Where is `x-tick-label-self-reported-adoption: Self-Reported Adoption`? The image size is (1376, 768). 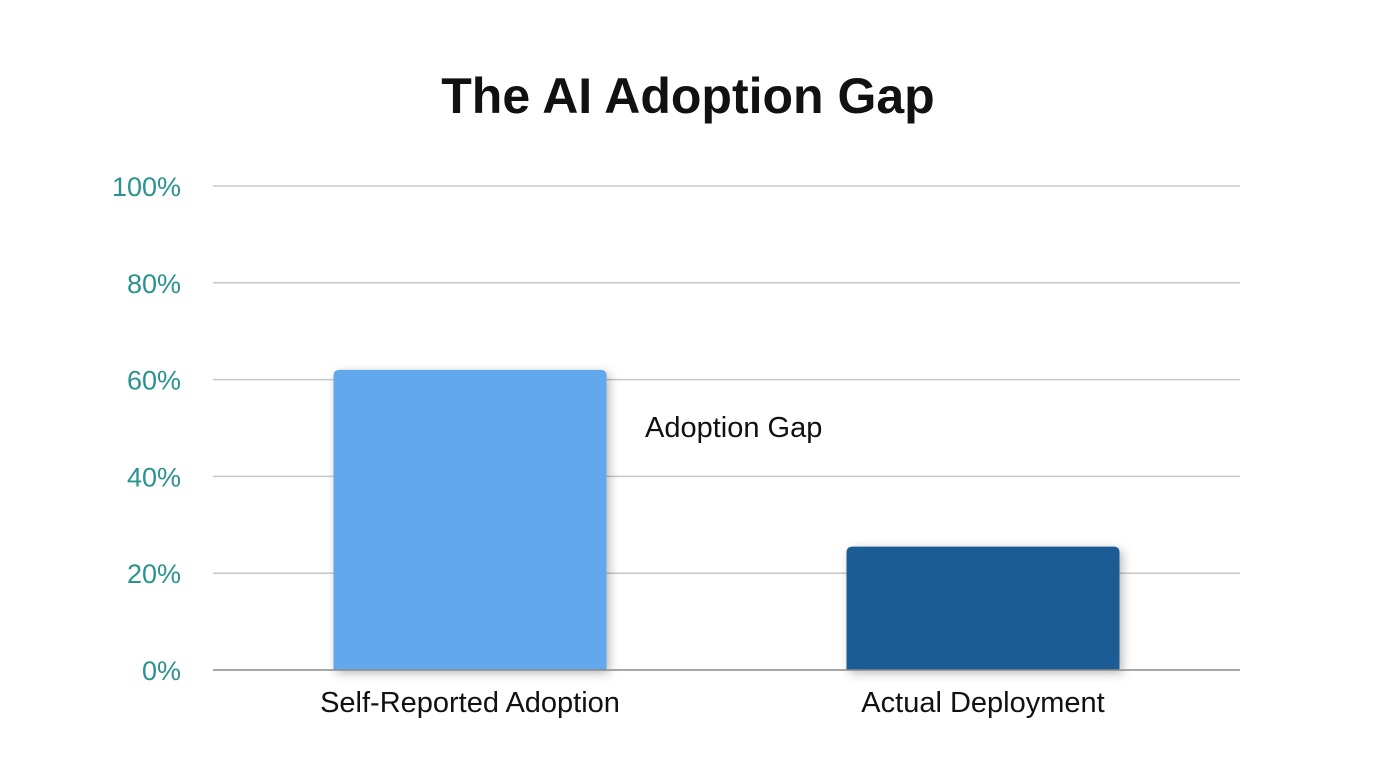 x-tick-label-self-reported-adoption: Self-Reported Adoption is located at coordinates (470, 703).